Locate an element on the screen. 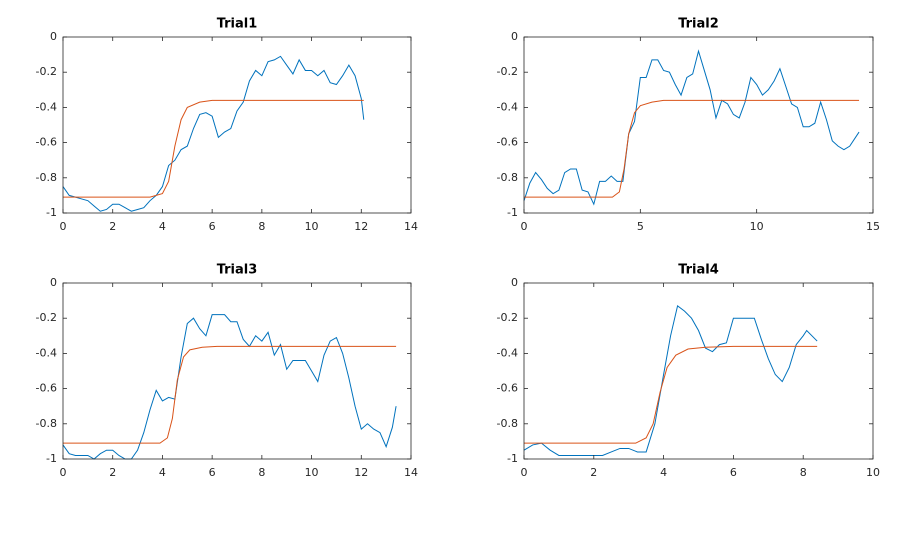  x-tick-label: 5 is located at coordinates (640, 226).